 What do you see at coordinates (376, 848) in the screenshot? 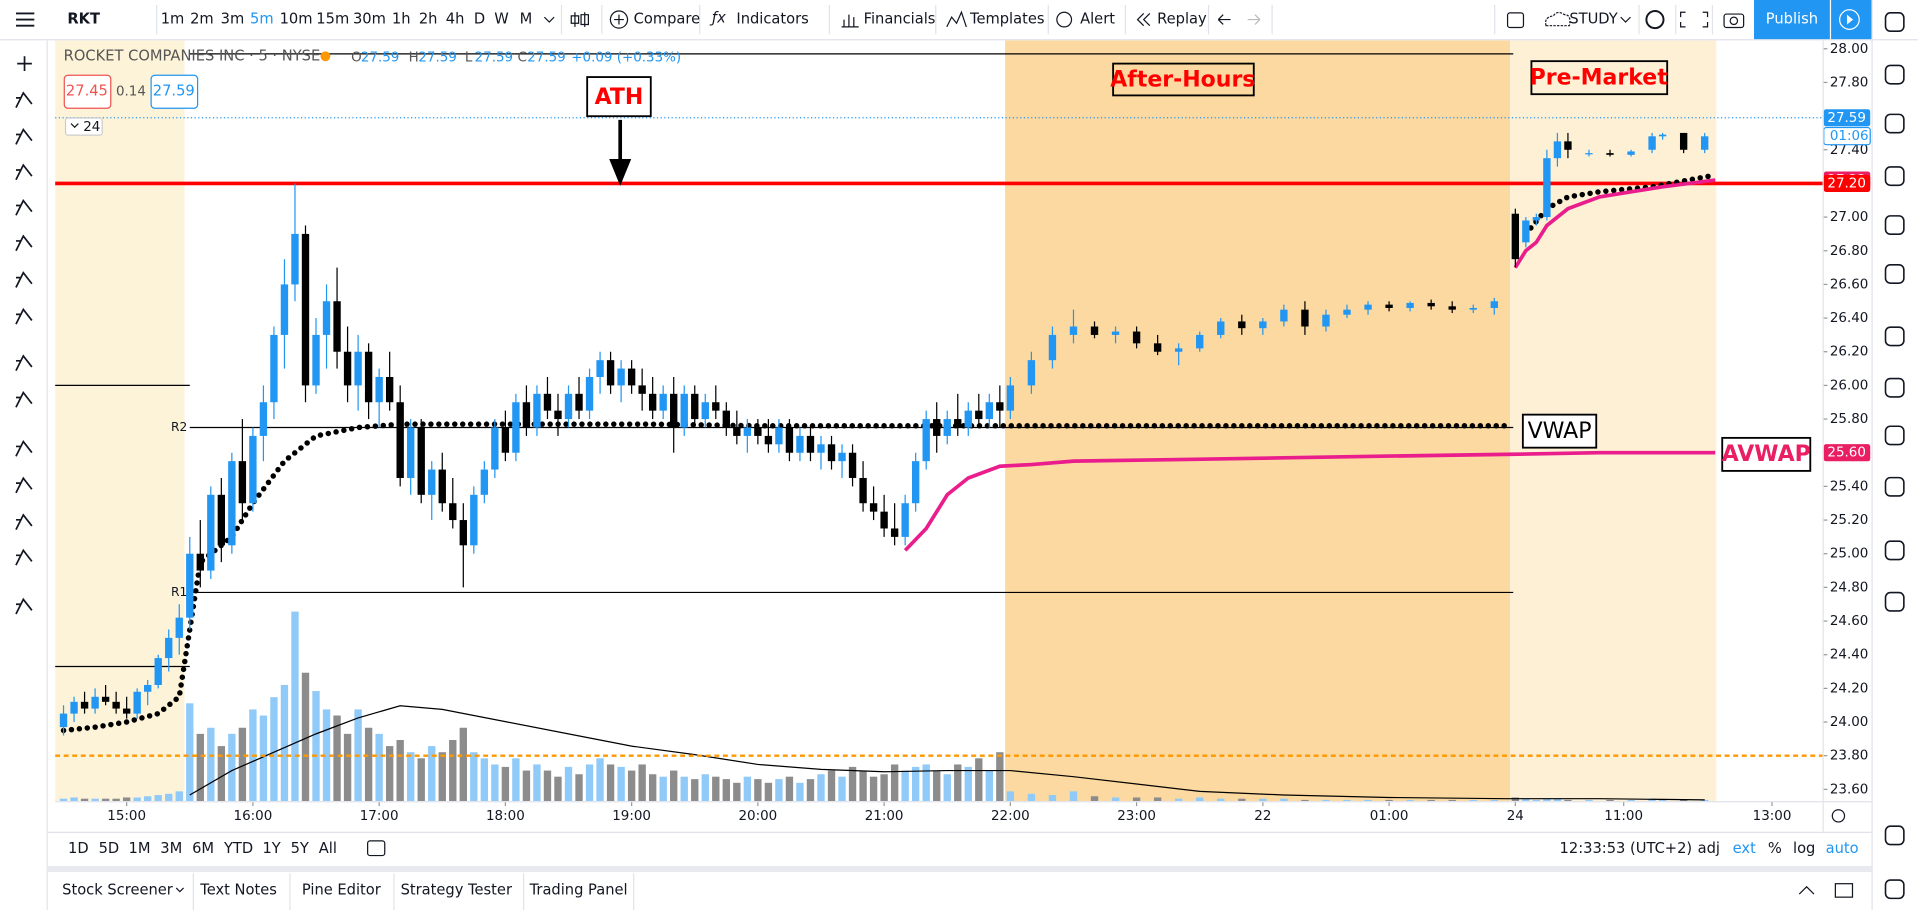
I see `goto-date-button` at bounding box center [376, 848].